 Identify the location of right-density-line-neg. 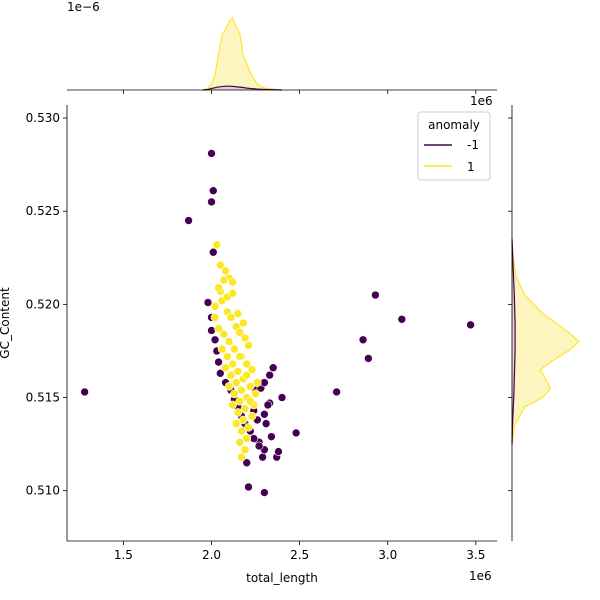
(513, 342).